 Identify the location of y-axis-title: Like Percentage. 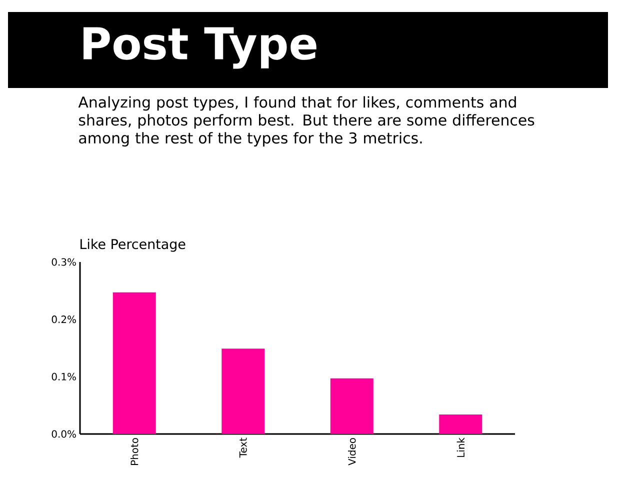
(133, 245).